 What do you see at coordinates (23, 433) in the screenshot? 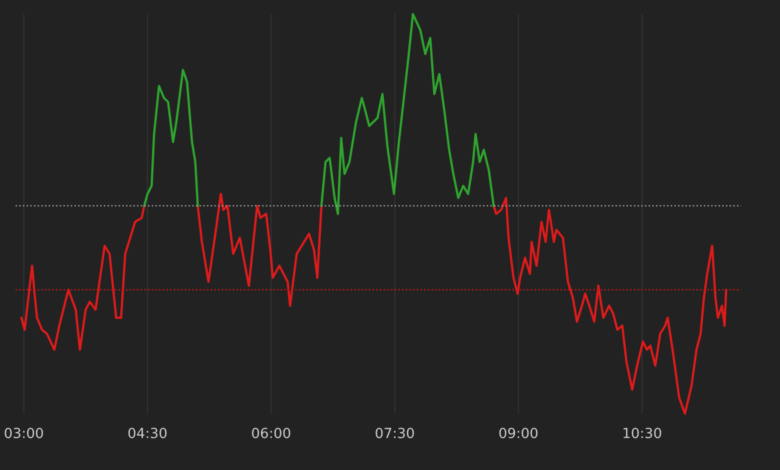
I see `x-tick-label: 03:00` at bounding box center [23, 433].